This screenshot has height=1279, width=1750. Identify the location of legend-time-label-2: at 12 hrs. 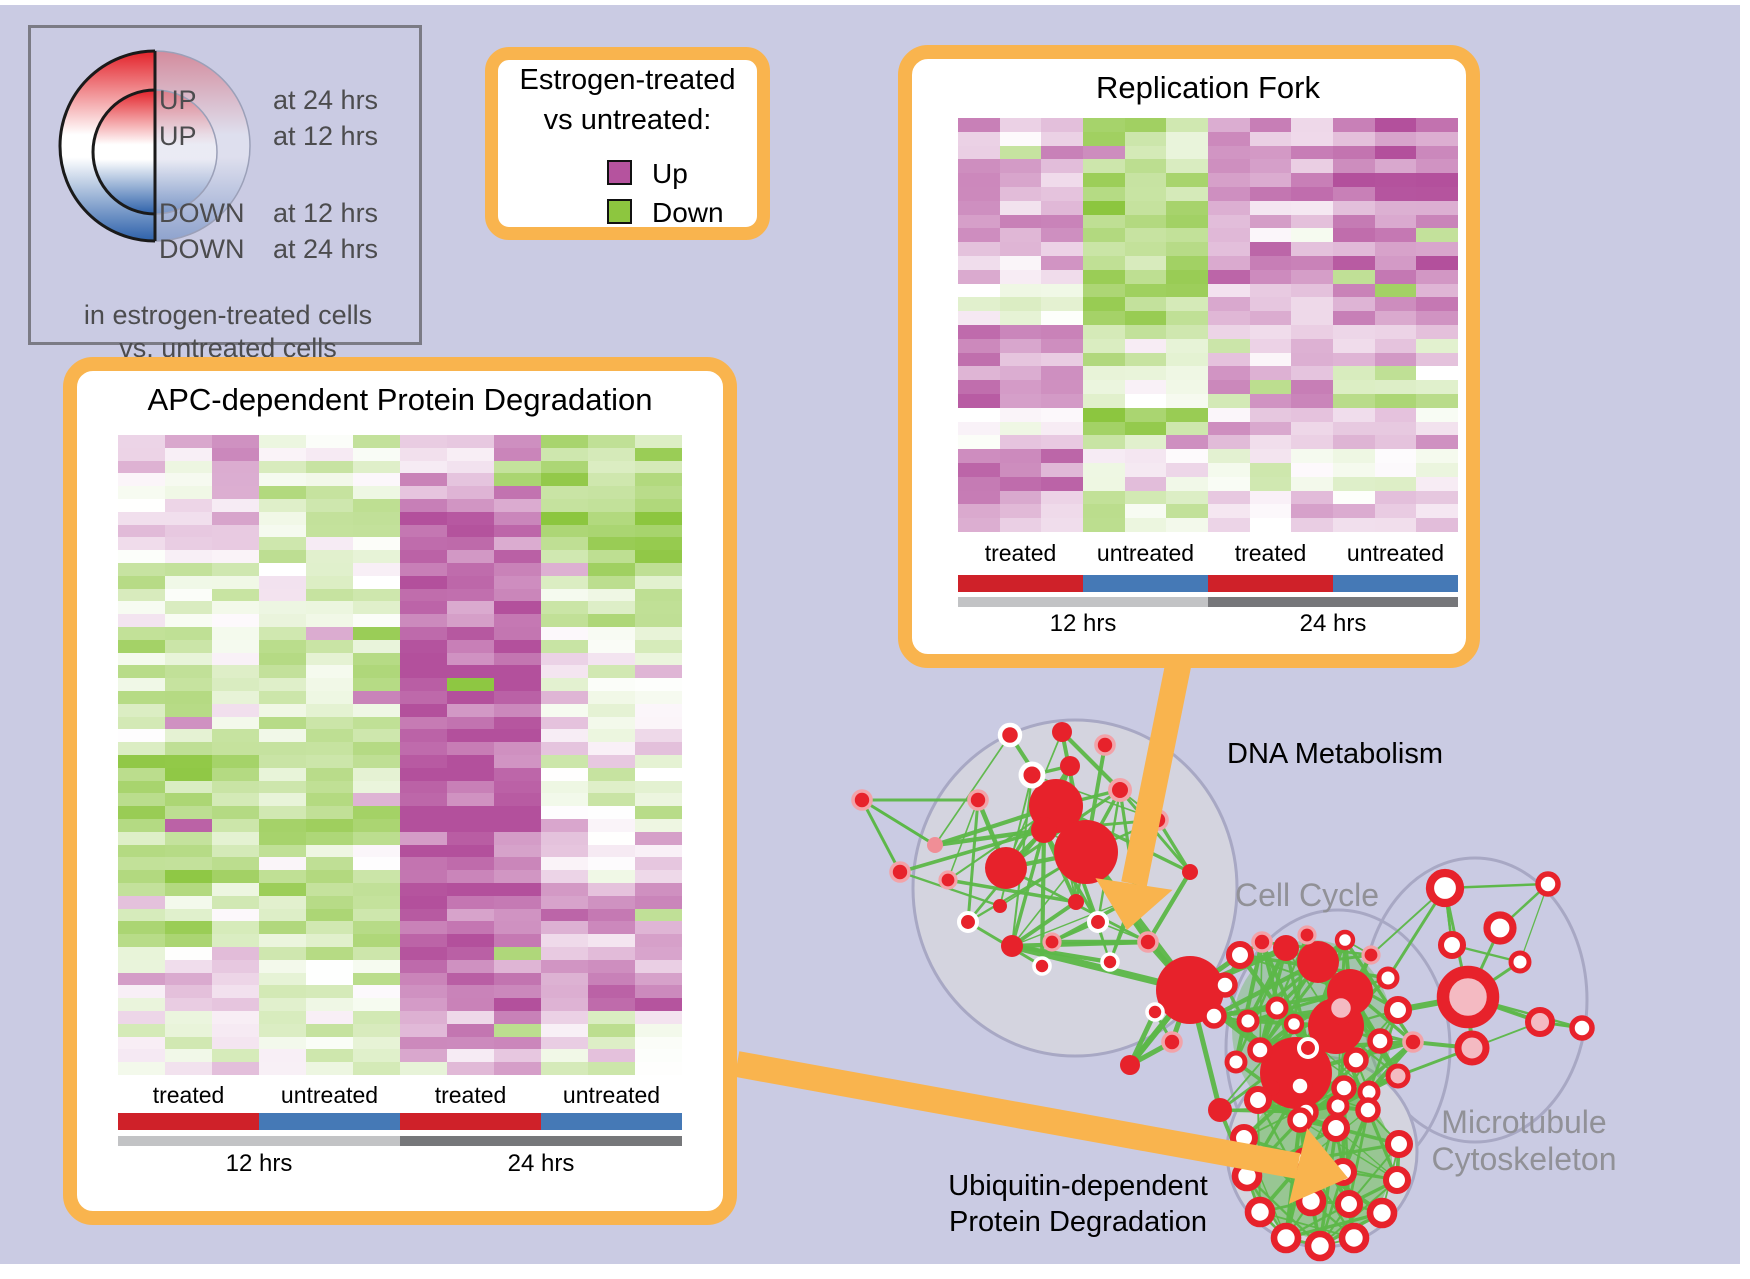
(326, 213).